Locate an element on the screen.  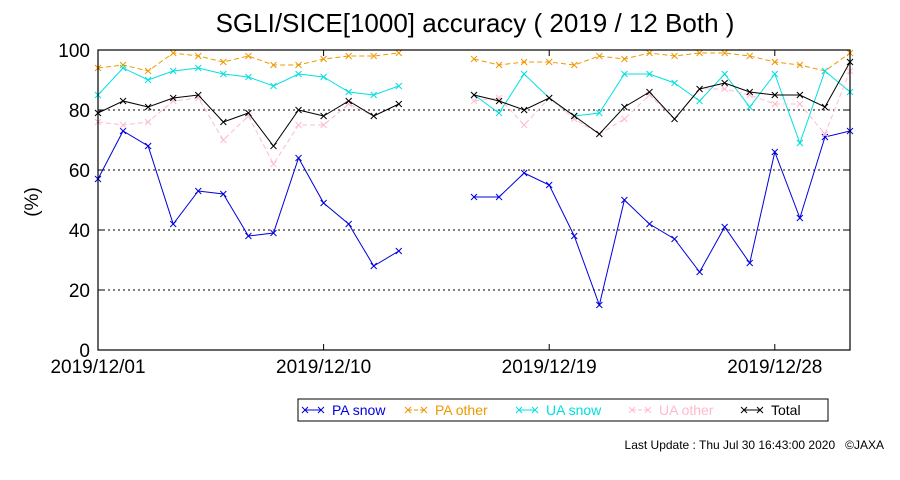
x-tick-label: 2019/12/10 is located at coordinates (323, 367).